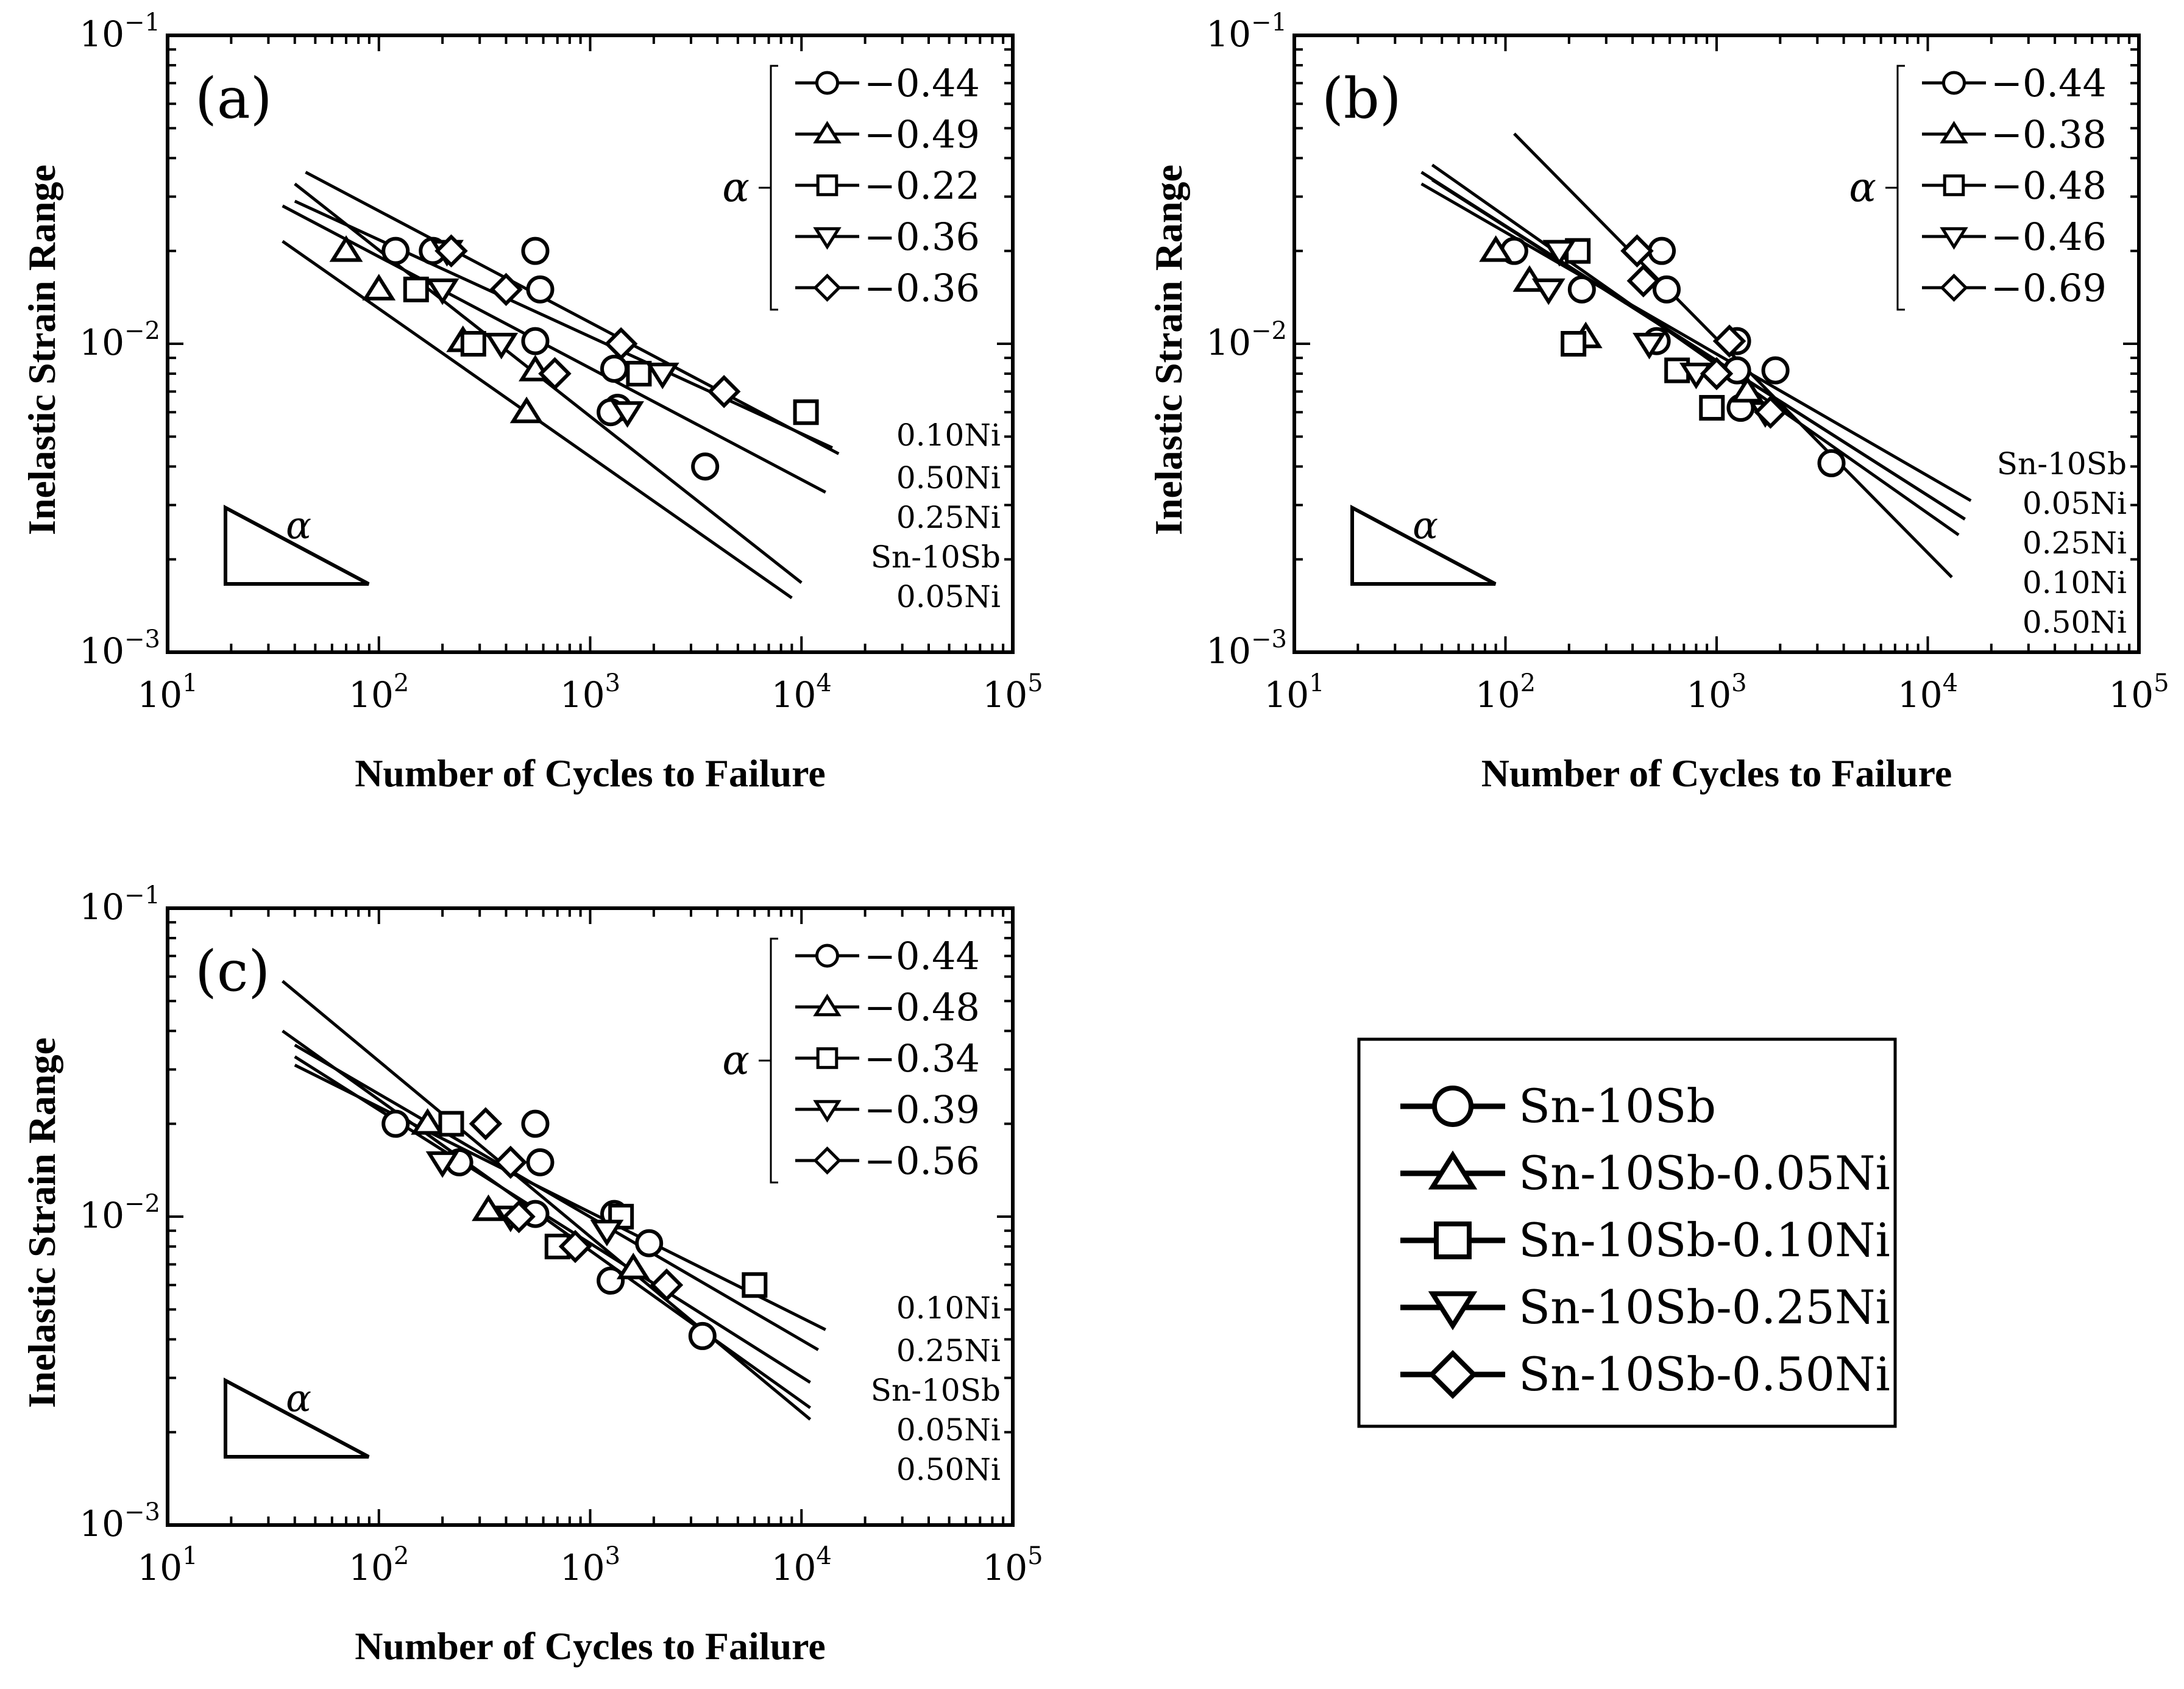  I want to click on alpha-legend-value: −0.56, so click(922, 1161).